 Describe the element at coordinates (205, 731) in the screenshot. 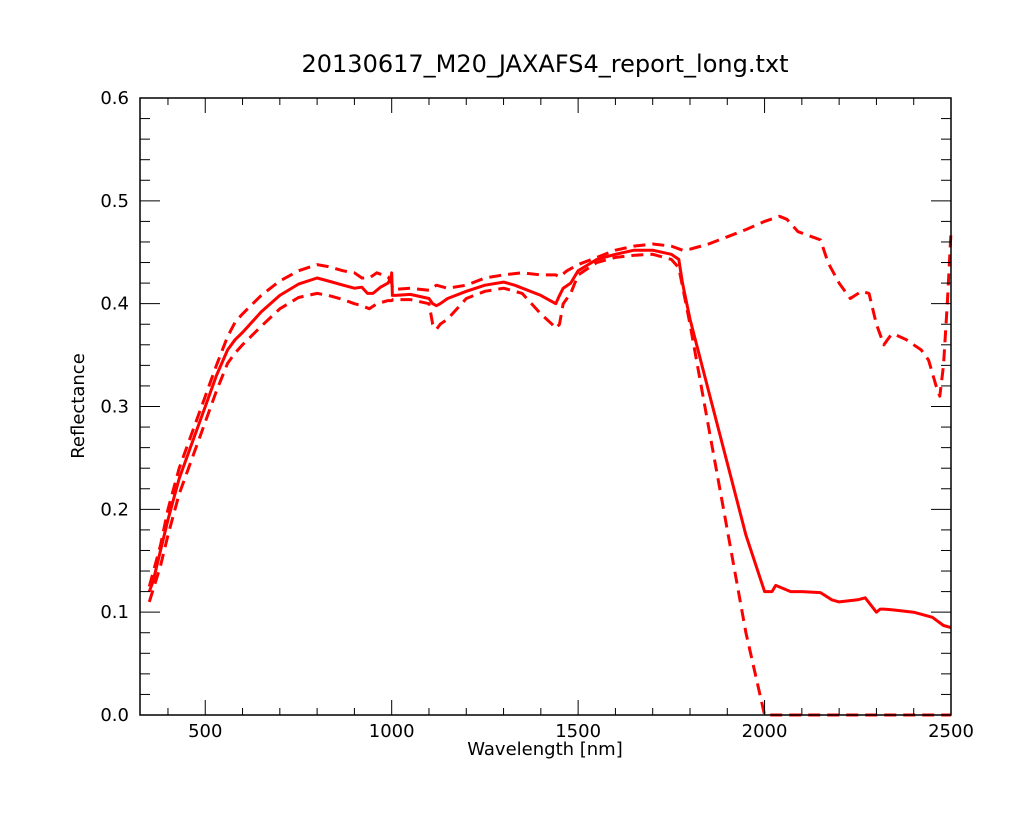

I see `x-tick-label: 500` at that location.